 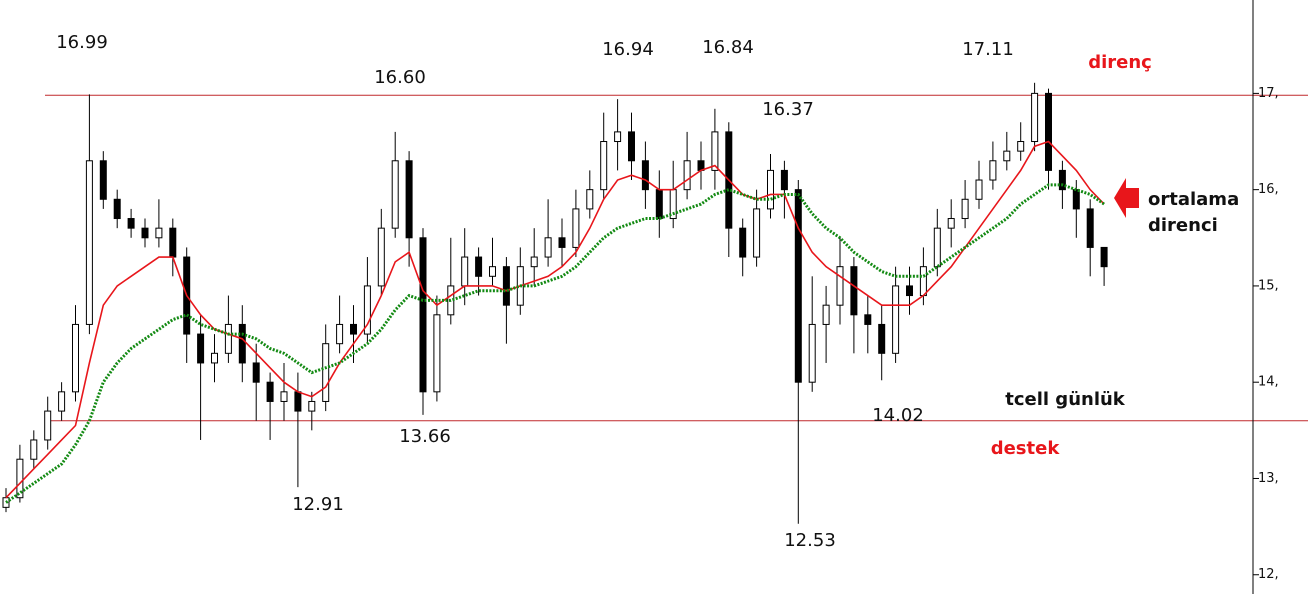 What do you see at coordinates (1268, 285) in the screenshot?
I see `y-tick-label: 15,` at bounding box center [1268, 285].